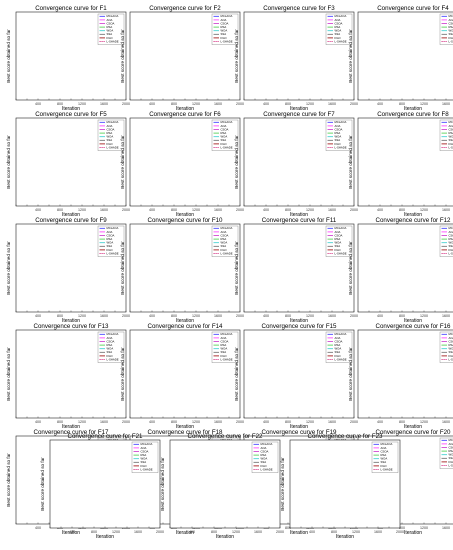 This screenshot has height=550, width=453. I want to click on plot-frame, so click(405, 162).